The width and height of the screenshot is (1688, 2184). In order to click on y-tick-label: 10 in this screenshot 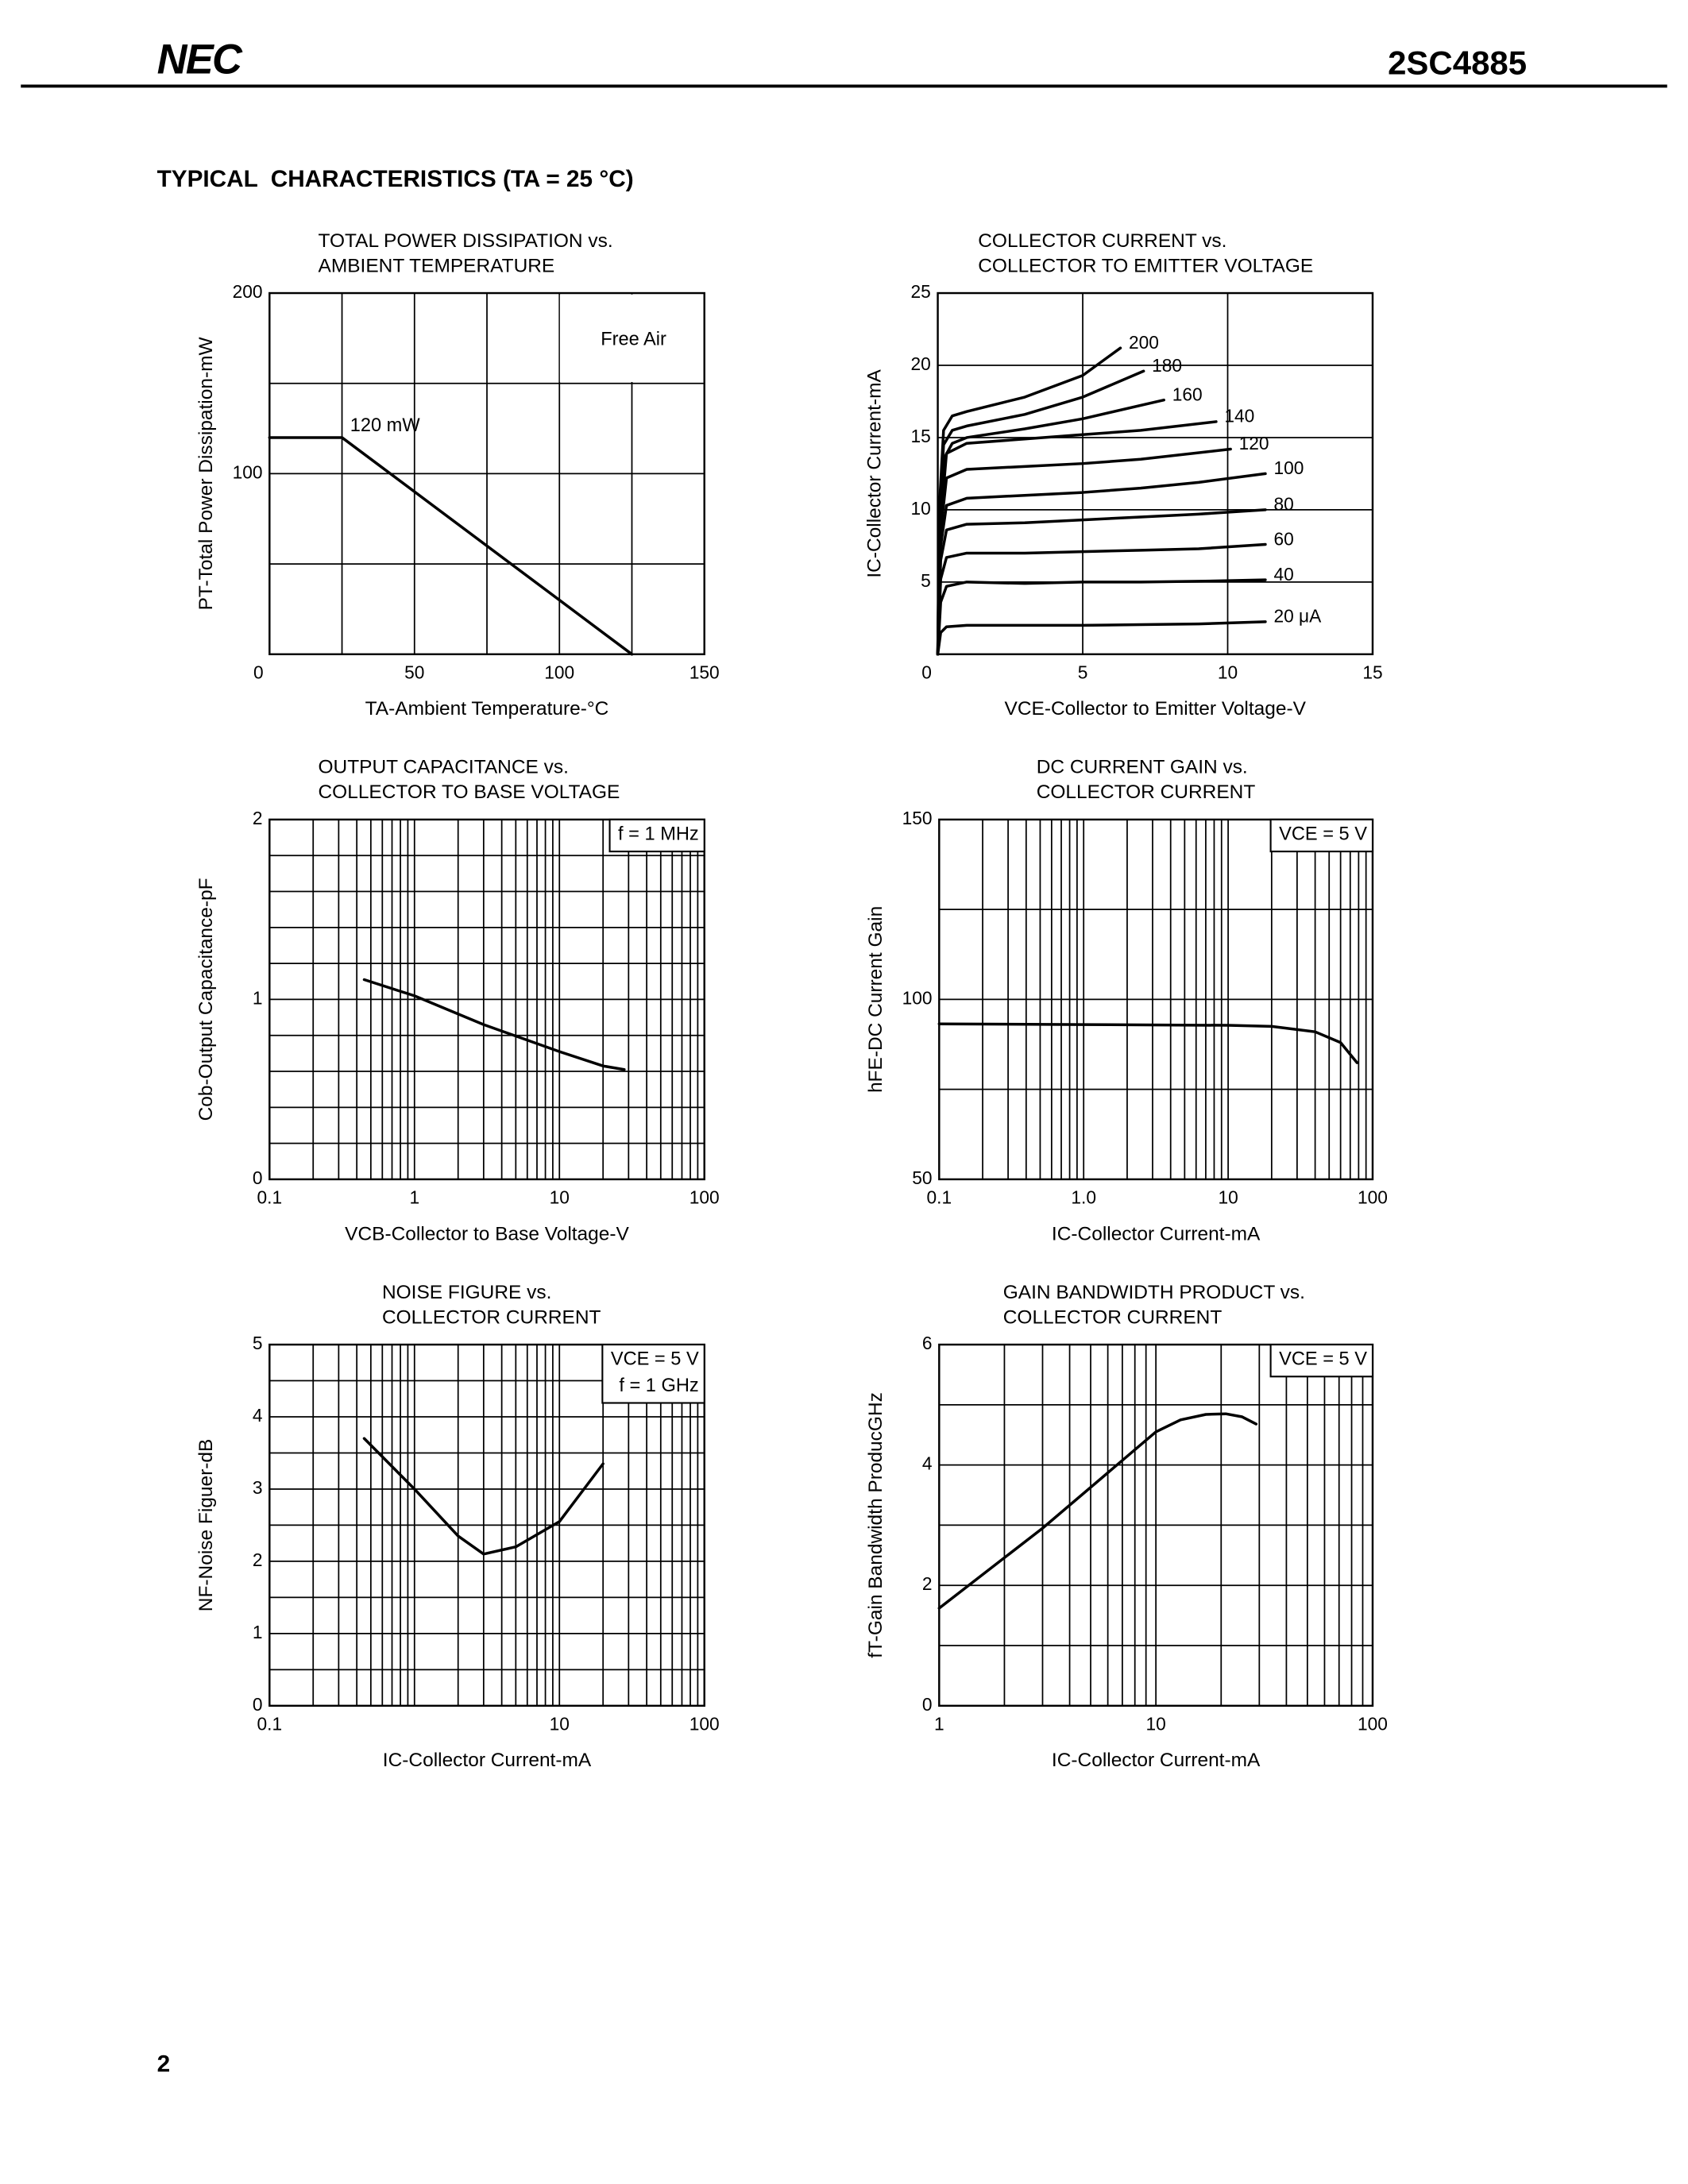, I will do `click(921, 508)`.